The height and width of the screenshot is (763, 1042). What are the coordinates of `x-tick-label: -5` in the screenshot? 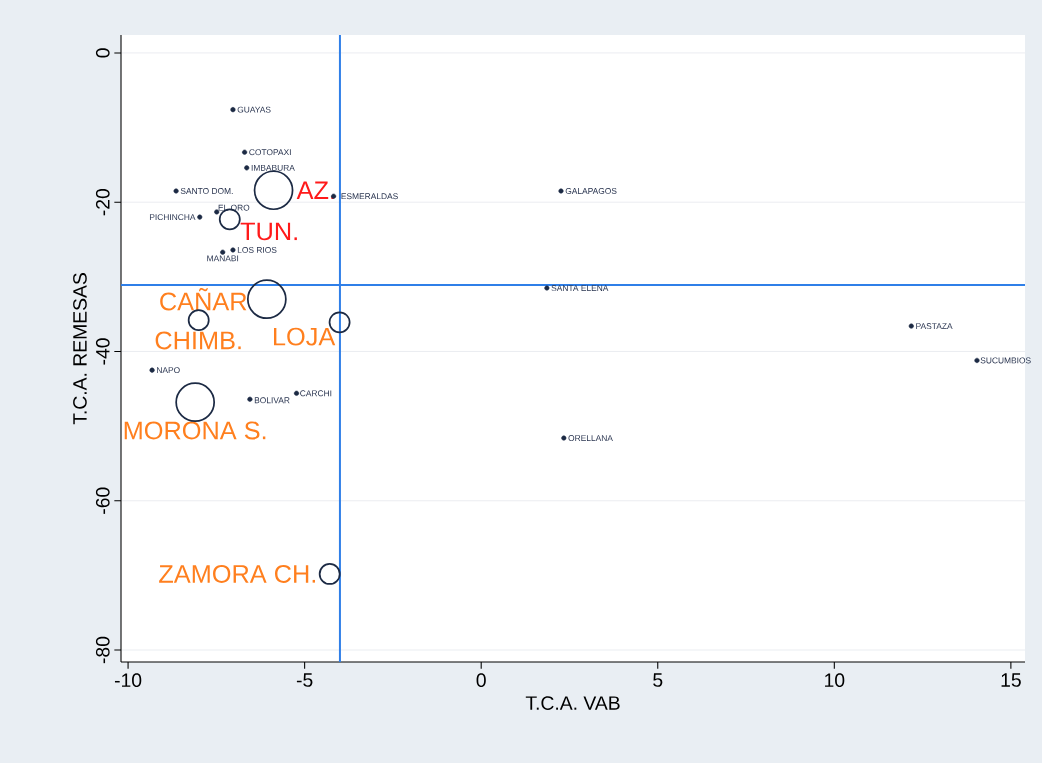 It's located at (304, 680).